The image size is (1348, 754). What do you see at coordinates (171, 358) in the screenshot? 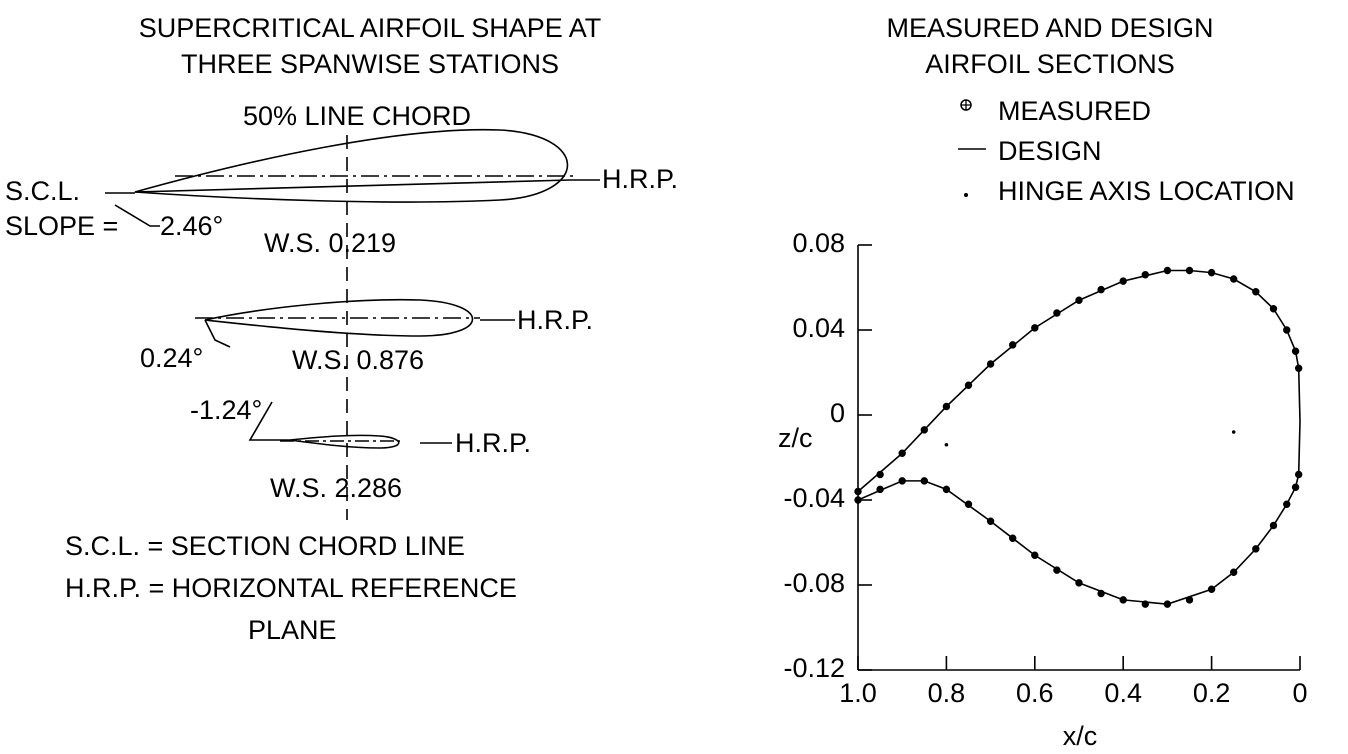
I see `angle-label: 0.24°` at bounding box center [171, 358].